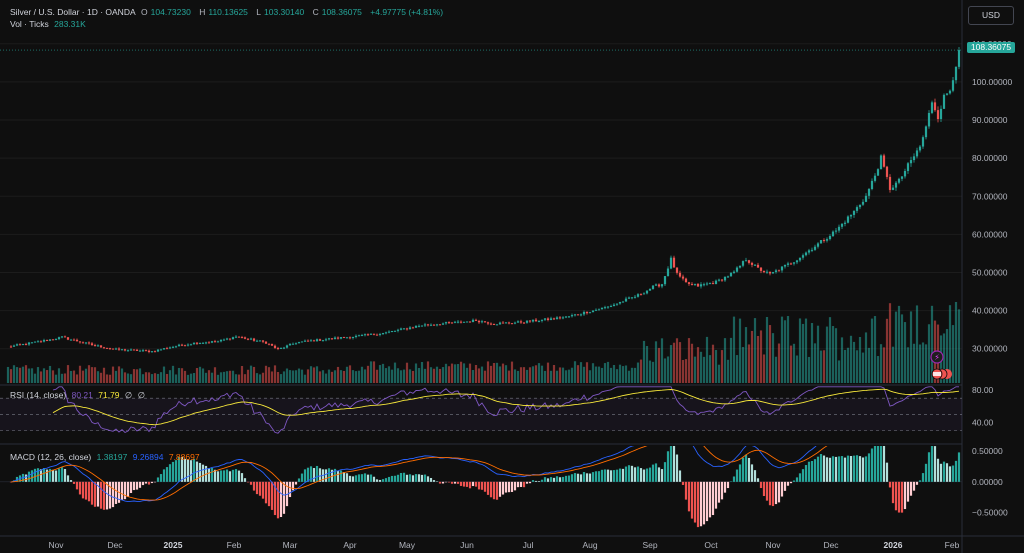  What do you see at coordinates (407, 12) in the screenshot?
I see `price-change: +4.97775 (+4.81%)` at bounding box center [407, 12].